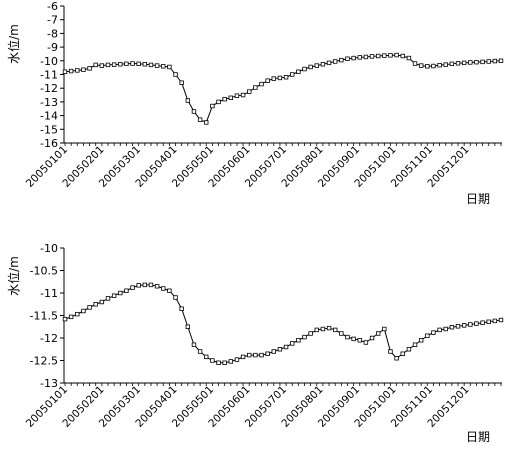 This screenshot has height=460, width=508. What do you see at coordinates (44, 361) in the screenshot?
I see `y-tick-label: -12.5` at bounding box center [44, 361].